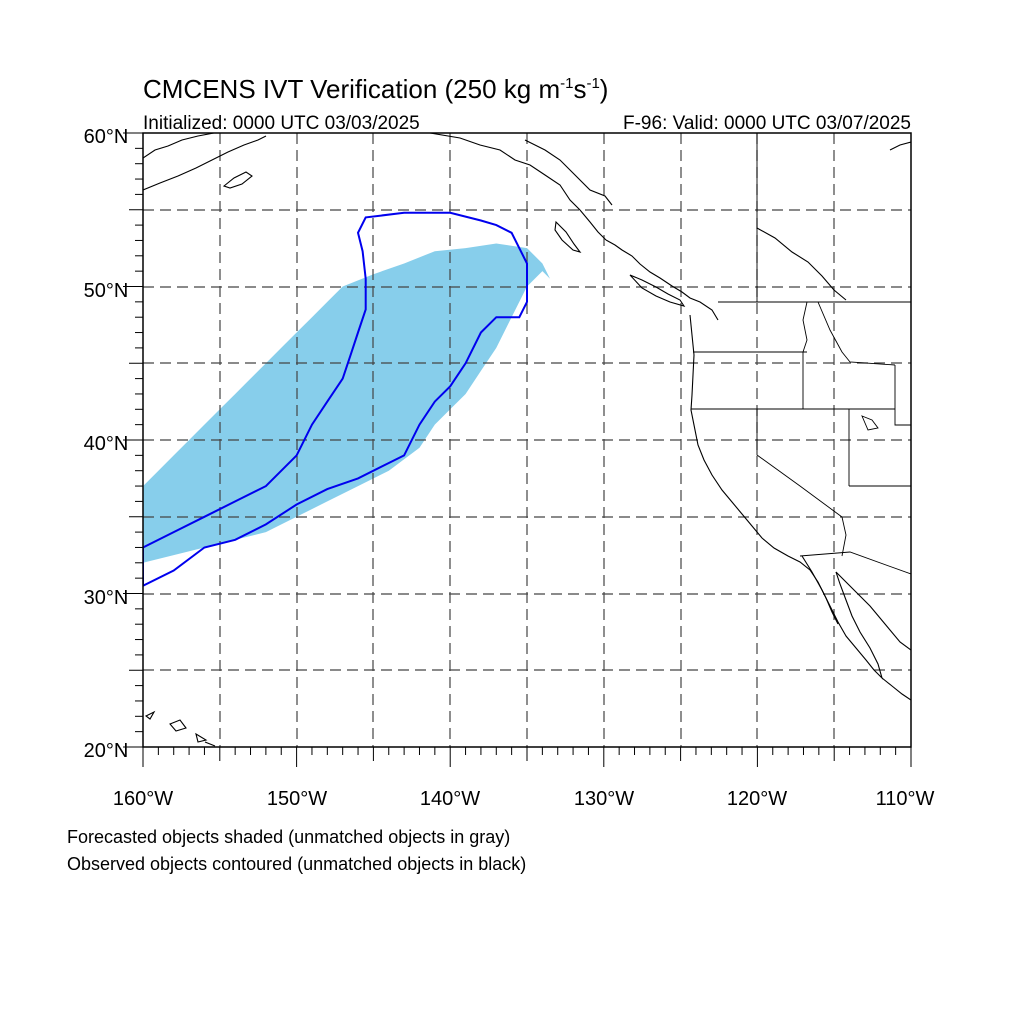 The height and width of the screenshot is (1029, 1024). I want to click on canada-coast-ne, so click(900, 146).